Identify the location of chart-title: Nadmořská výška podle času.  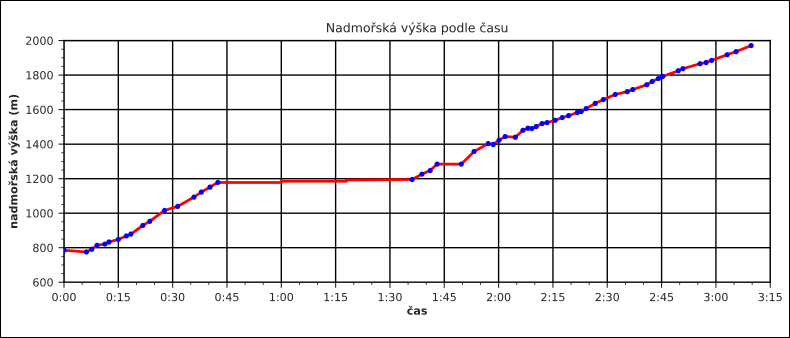
(417, 28).